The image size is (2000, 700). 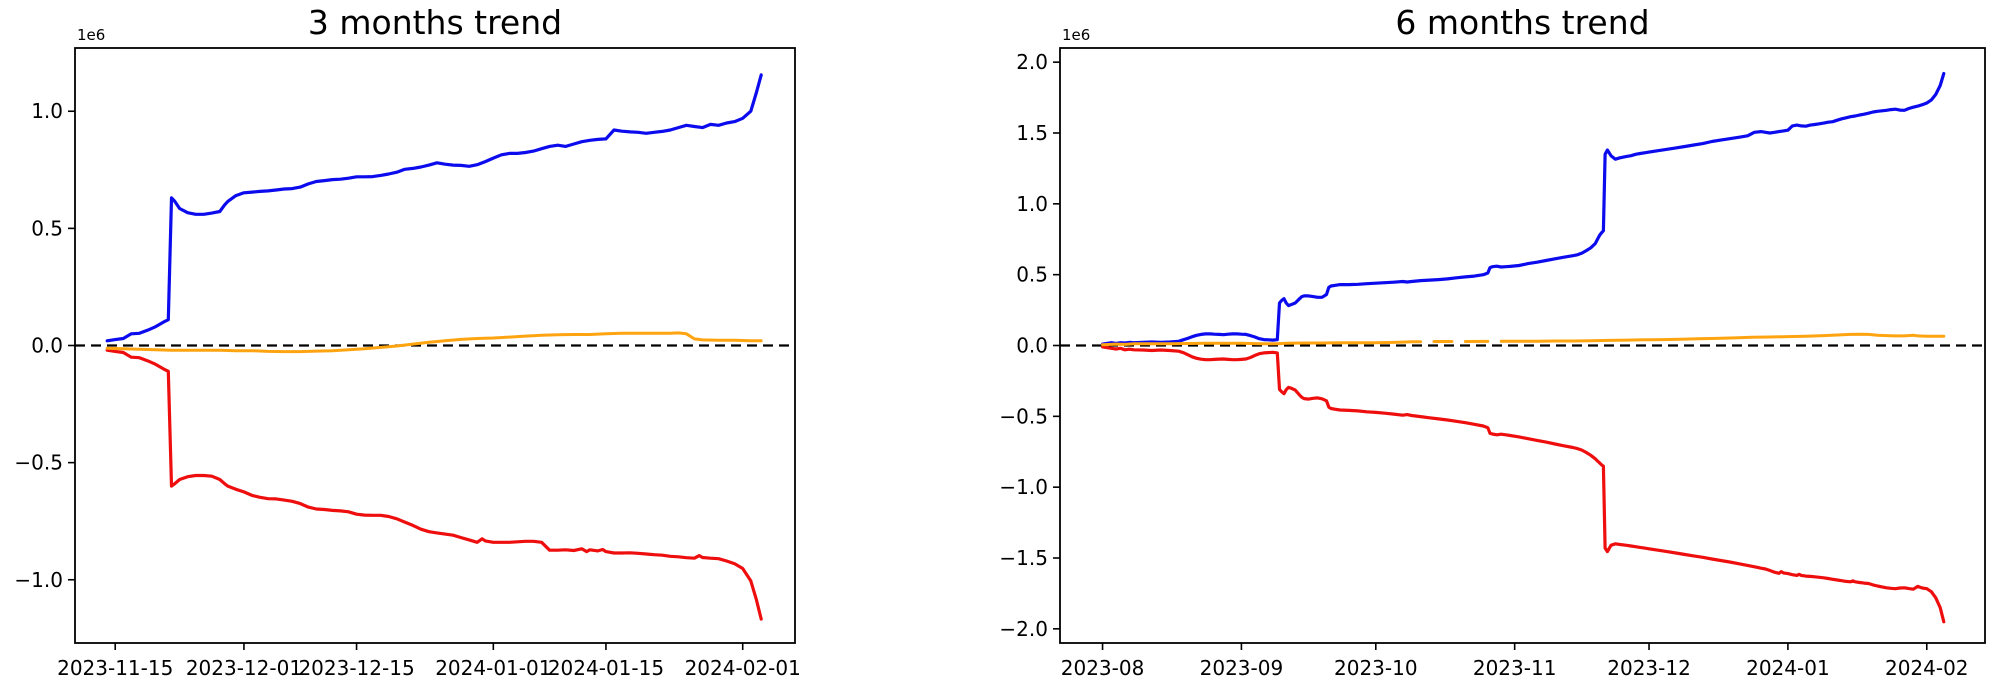 What do you see at coordinates (435, 22) in the screenshot?
I see `chart-title-3-months: 3 months trend` at bounding box center [435, 22].